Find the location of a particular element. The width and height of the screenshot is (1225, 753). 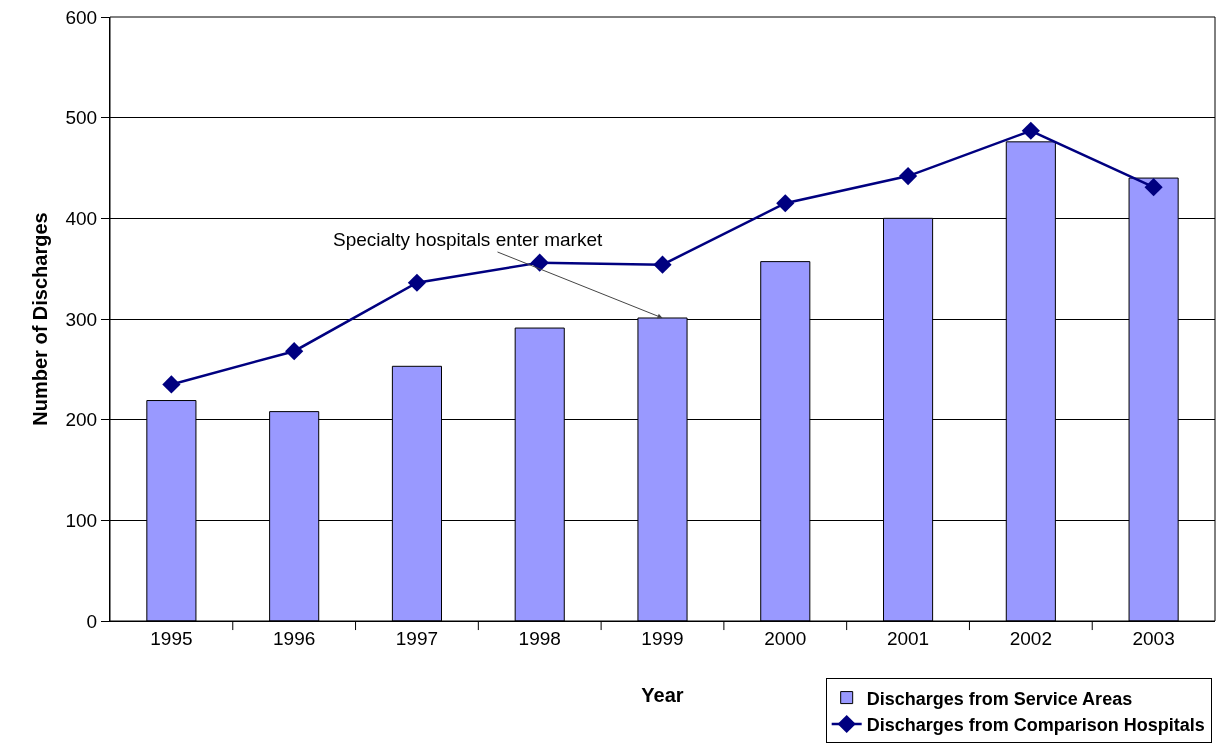

legend-label: Discharges from Service Areas is located at coordinates (999, 698).